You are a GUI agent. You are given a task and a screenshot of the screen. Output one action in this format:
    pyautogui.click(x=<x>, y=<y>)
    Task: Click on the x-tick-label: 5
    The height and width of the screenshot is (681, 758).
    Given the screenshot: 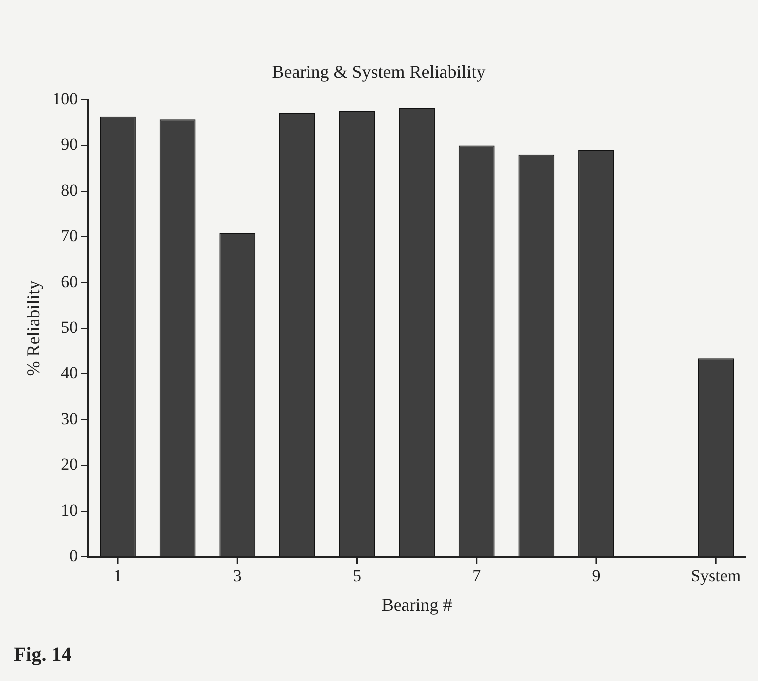 What is the action you would take?
    pyautogui.click(x=357, y=576)
    